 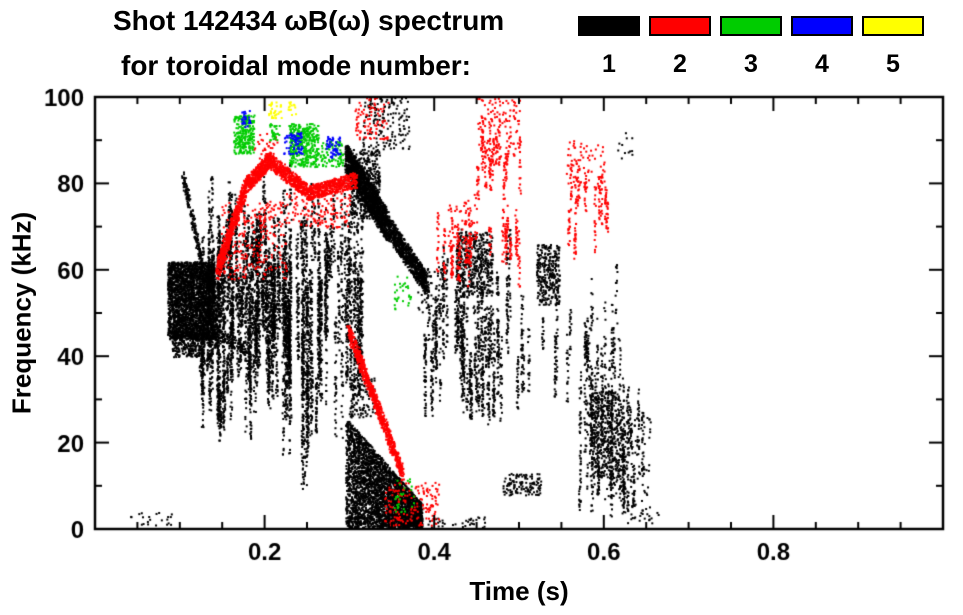 I want to click on legend-swatch-n5, so click(x=893, y=26).